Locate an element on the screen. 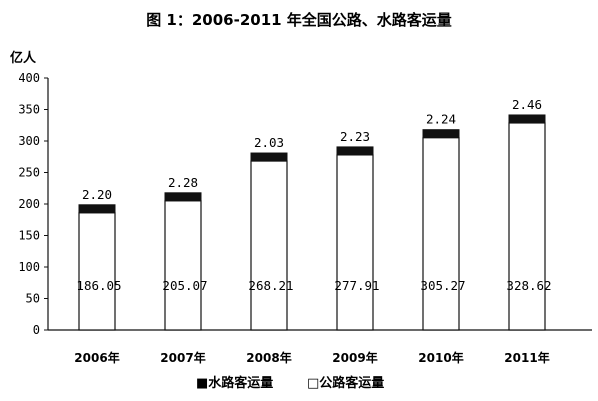 This screenshot has width=598, height=401. y-tick-label: 200 is located at coordinates (29, 204).